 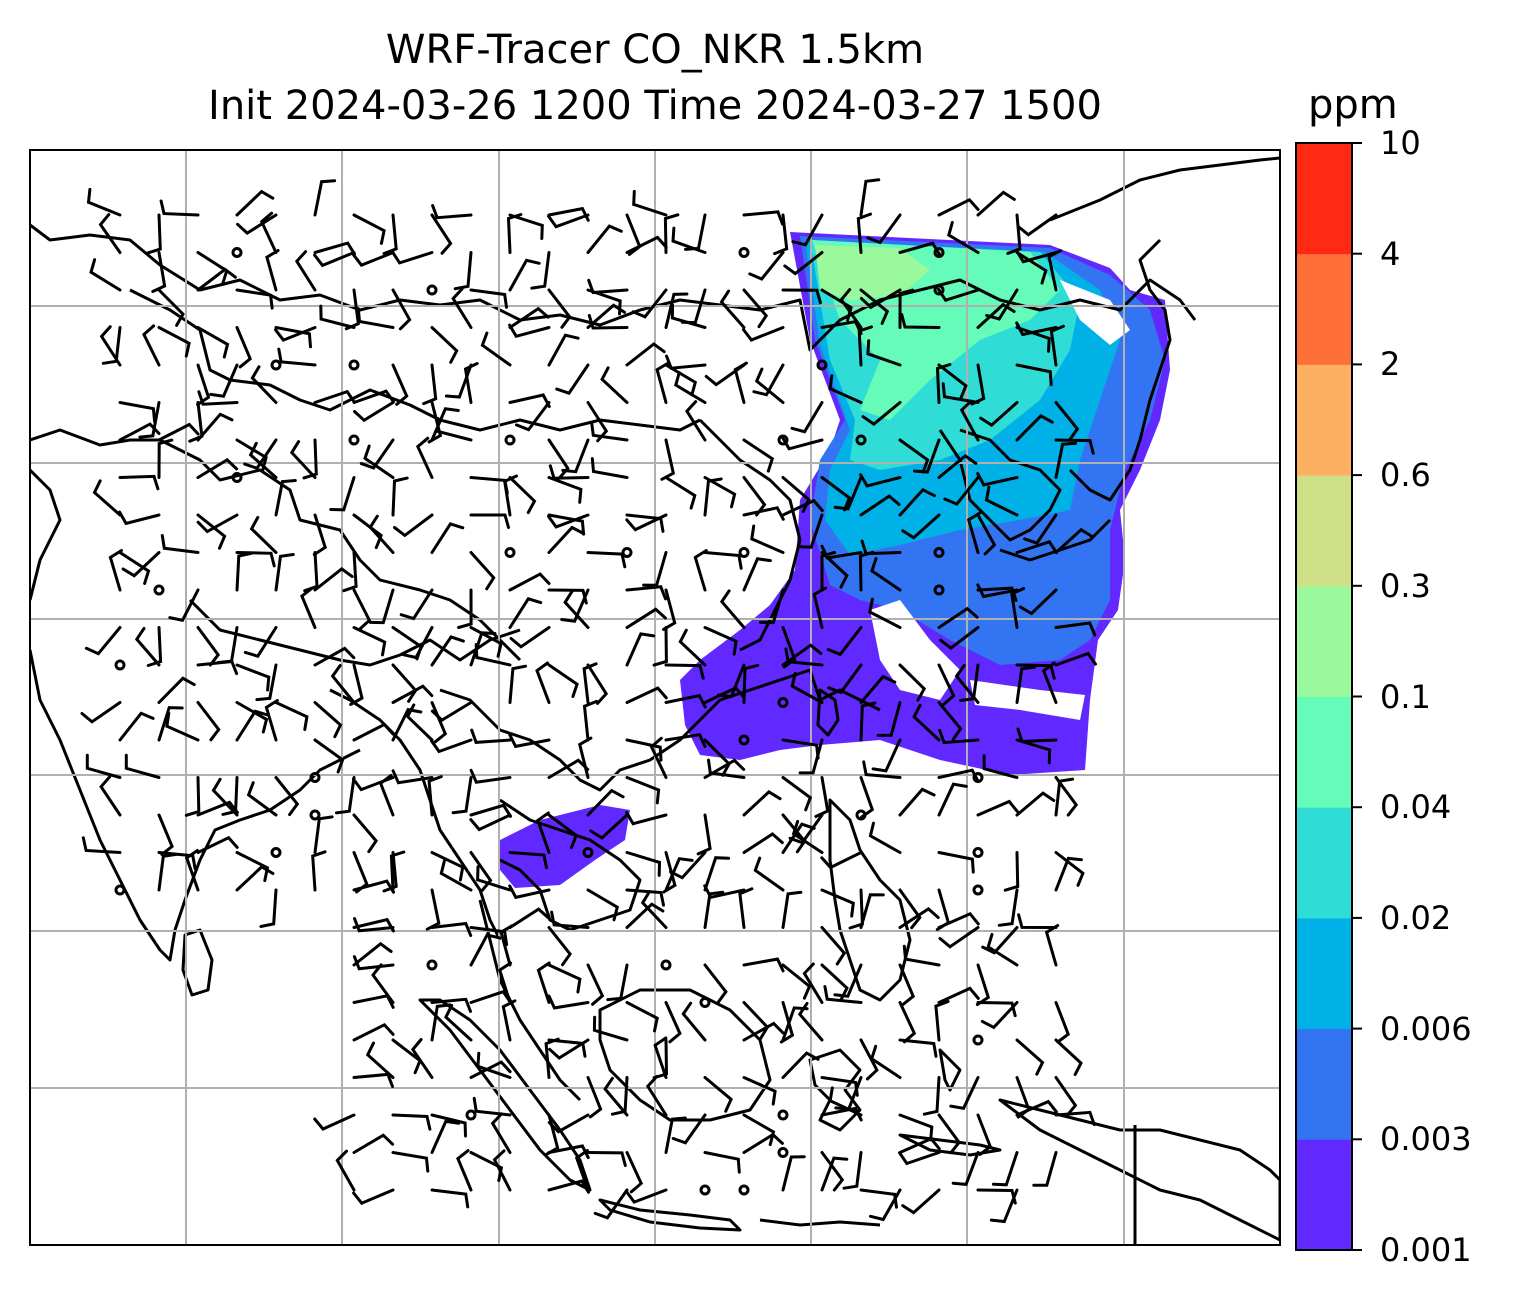 What do you see at coordinates (1400, 143) in the screenshot?
I see `colorbar-tick-label: 10` at bounding box center [1400, 143].